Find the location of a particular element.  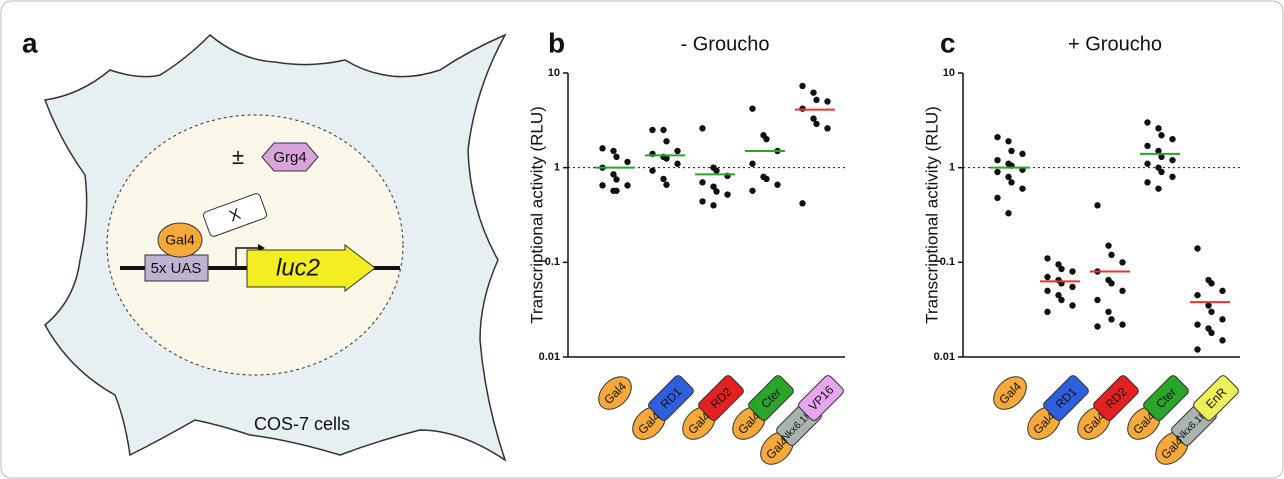

panel-label: c is located at coordinates (948, 42).